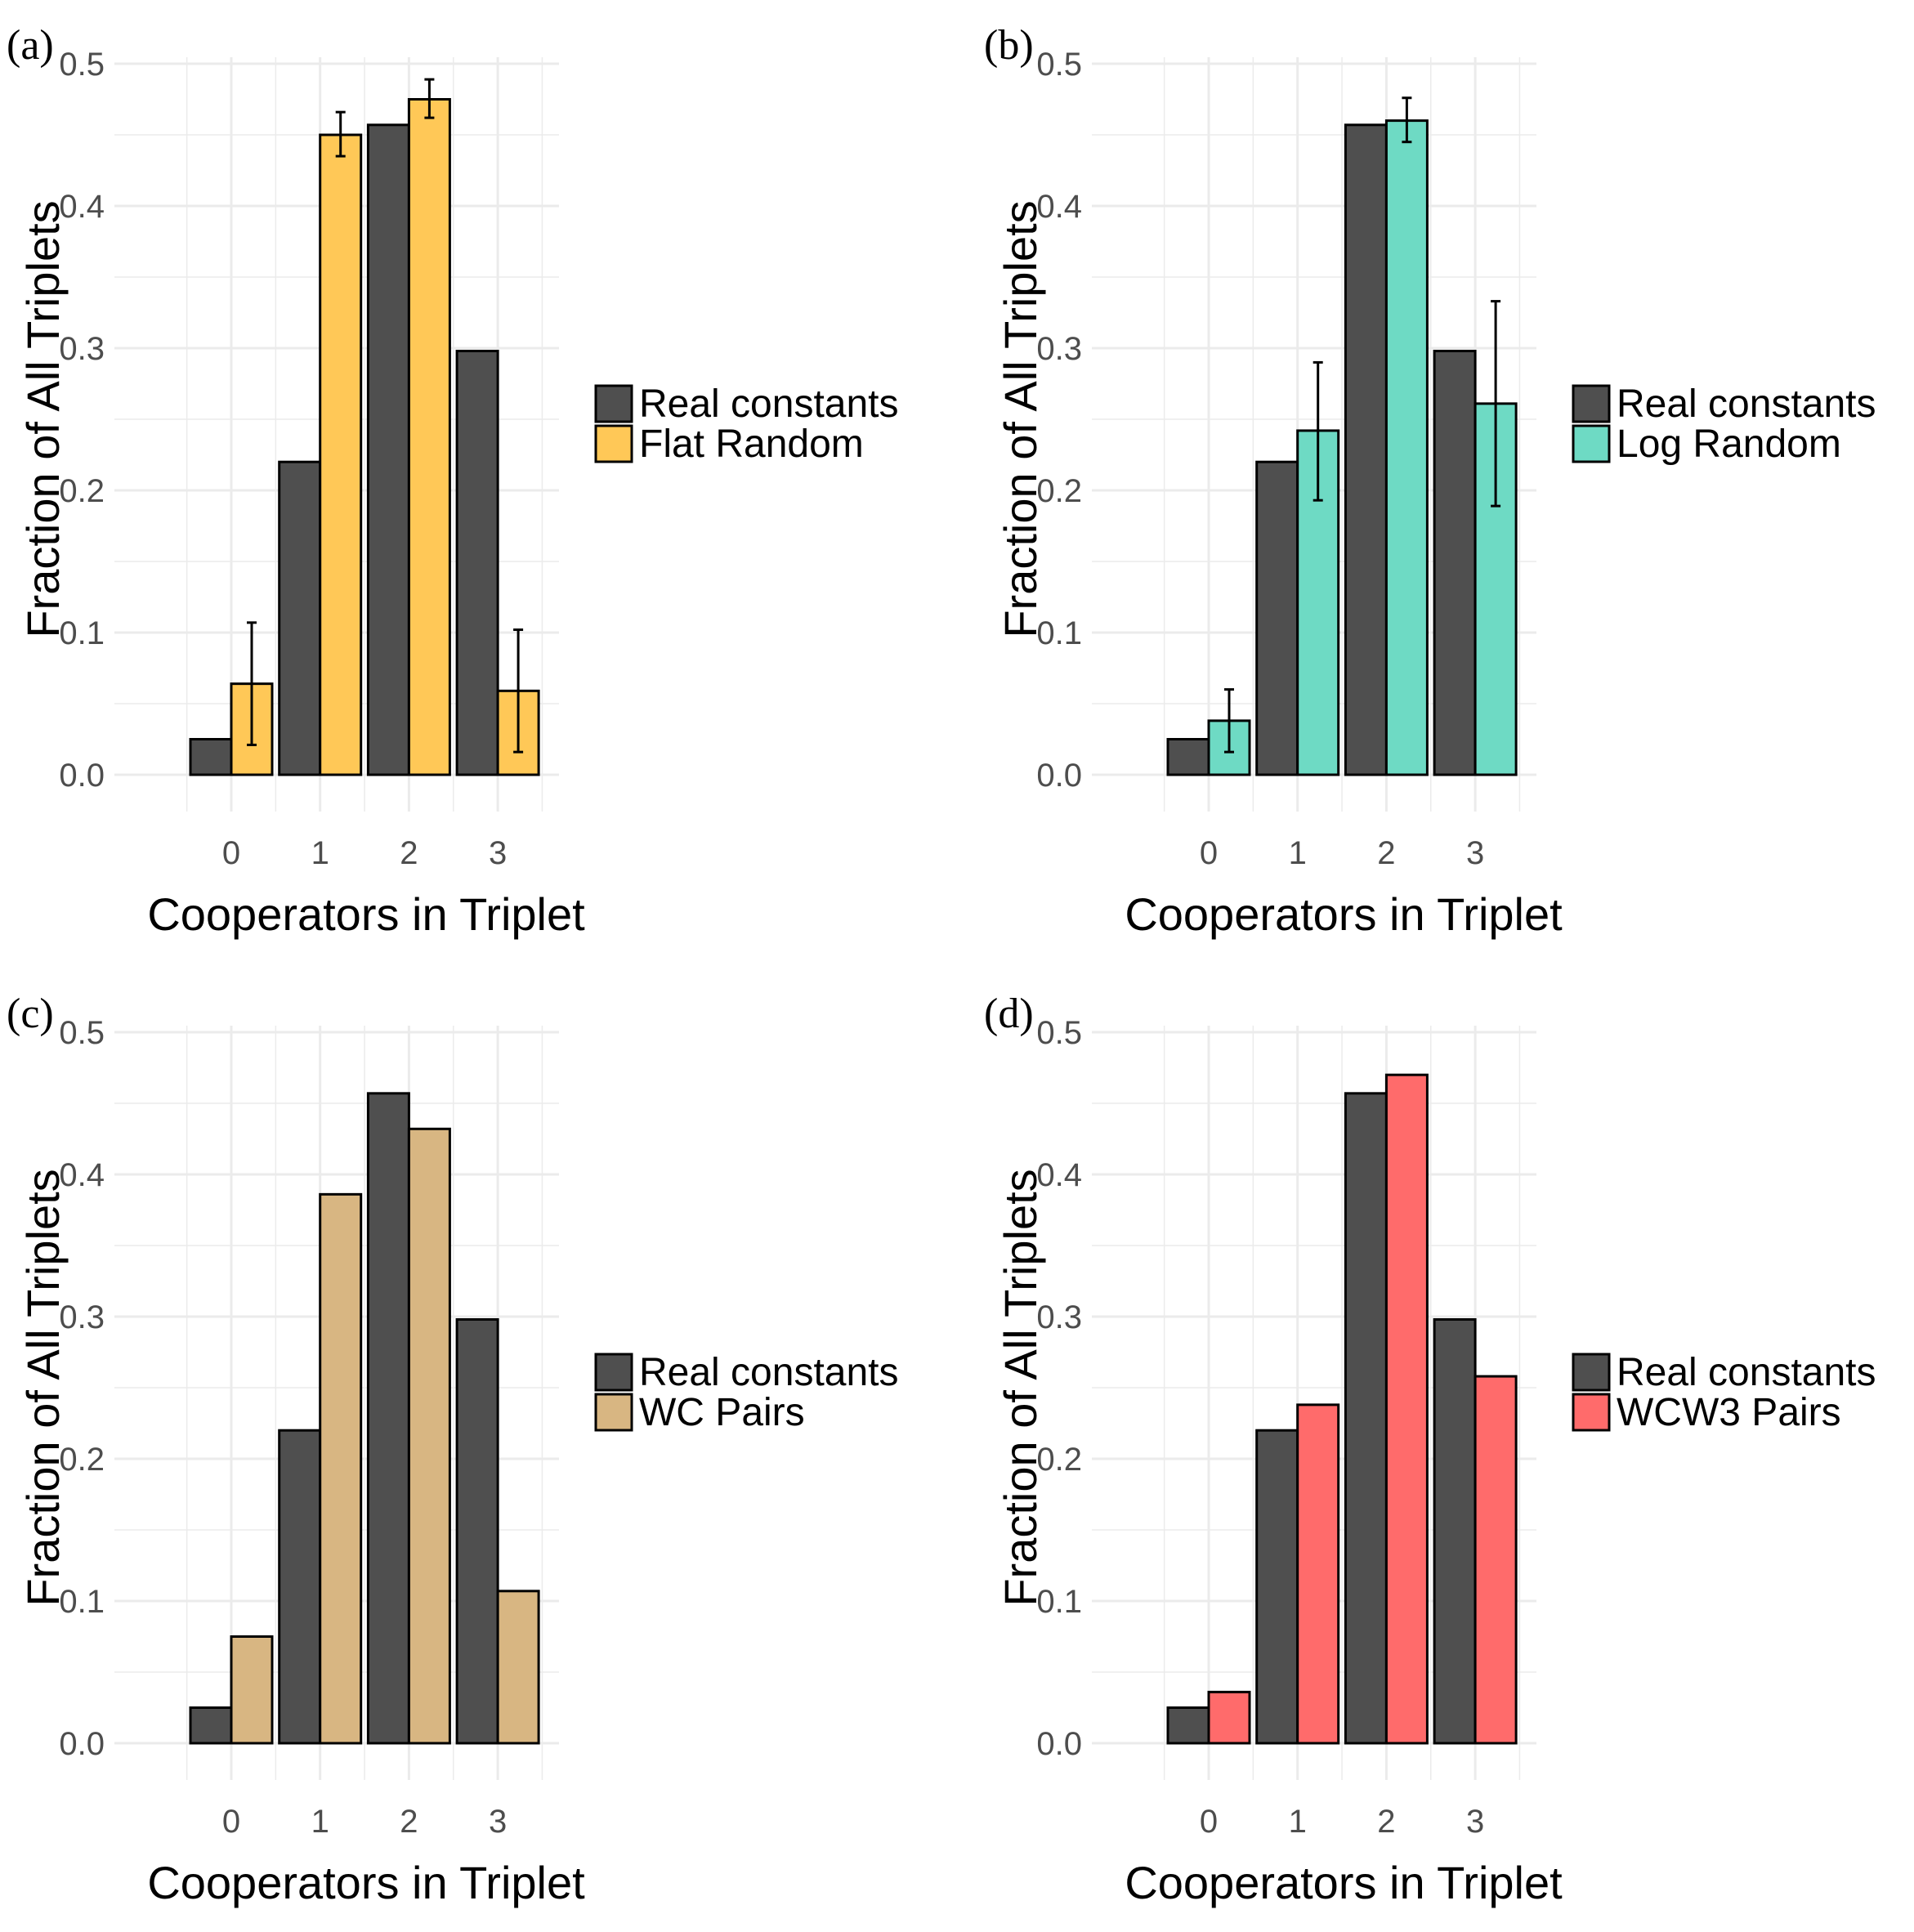 The width and height of the screenshot is (1914, 1932). Describe the element at coordinates (722, 1412) in the screenshot. I see `legend-label: WC Pairs` at that location.